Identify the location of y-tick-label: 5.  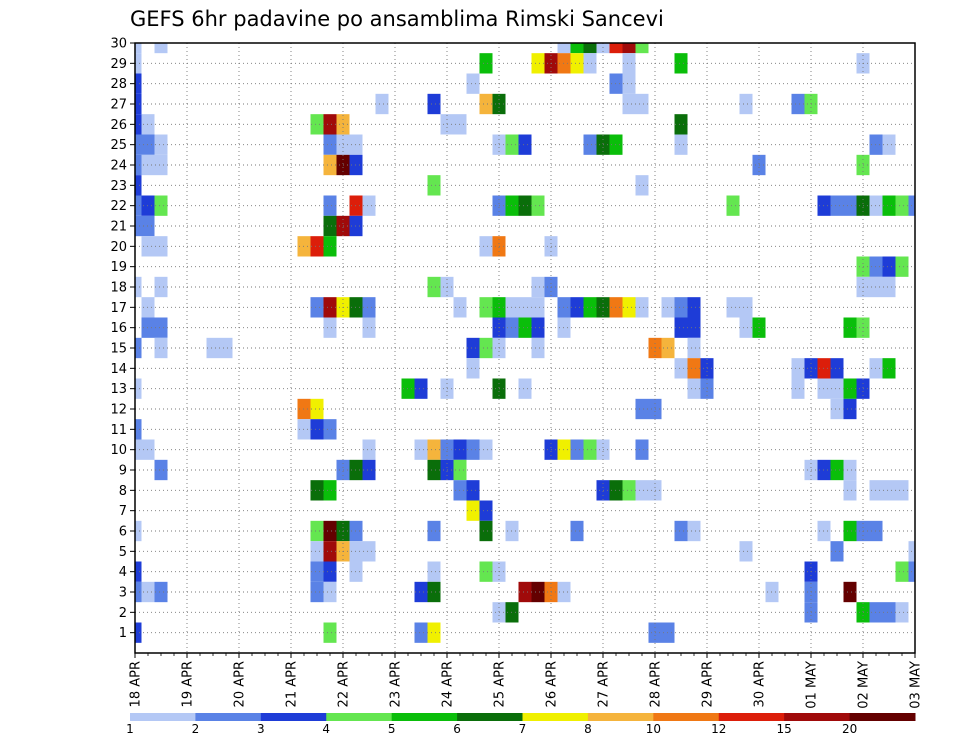
(123, 552).